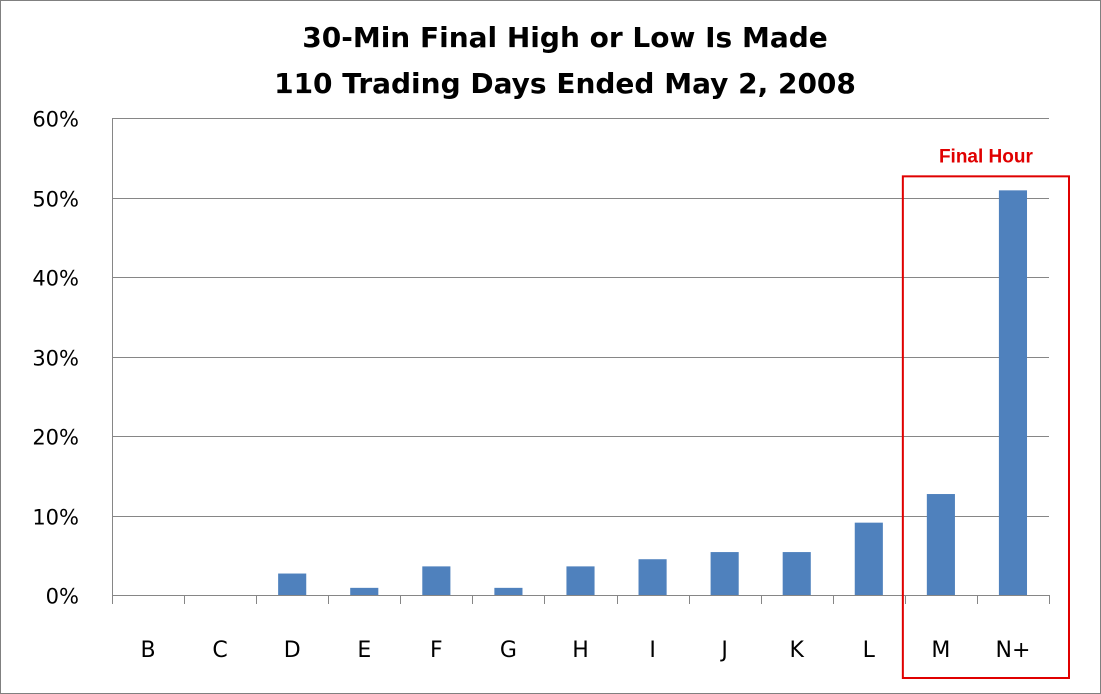 The image size is (1101, 694). I want to click on bar-j, so click(724, 573).